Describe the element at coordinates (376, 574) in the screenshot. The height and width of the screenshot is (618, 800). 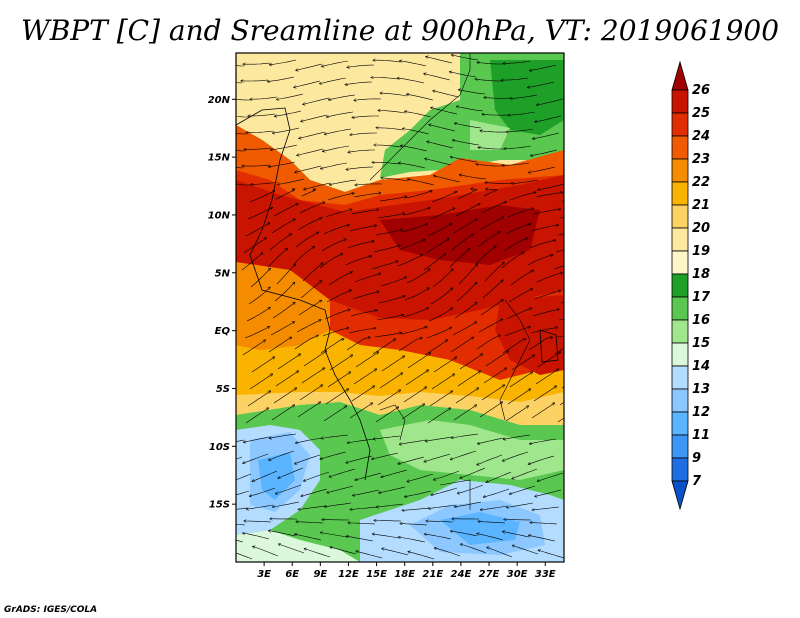
I see `lon-tick-label: 15E` at that location.